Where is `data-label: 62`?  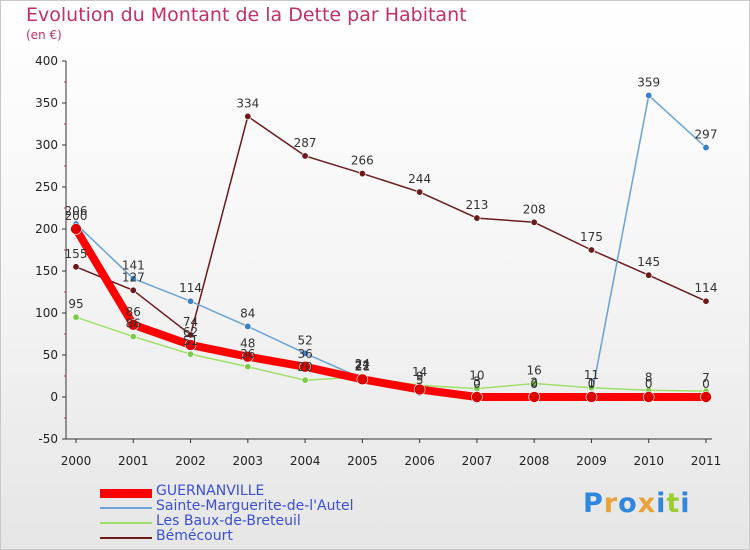 data-label: 62 is located at coordinates (190, 332).